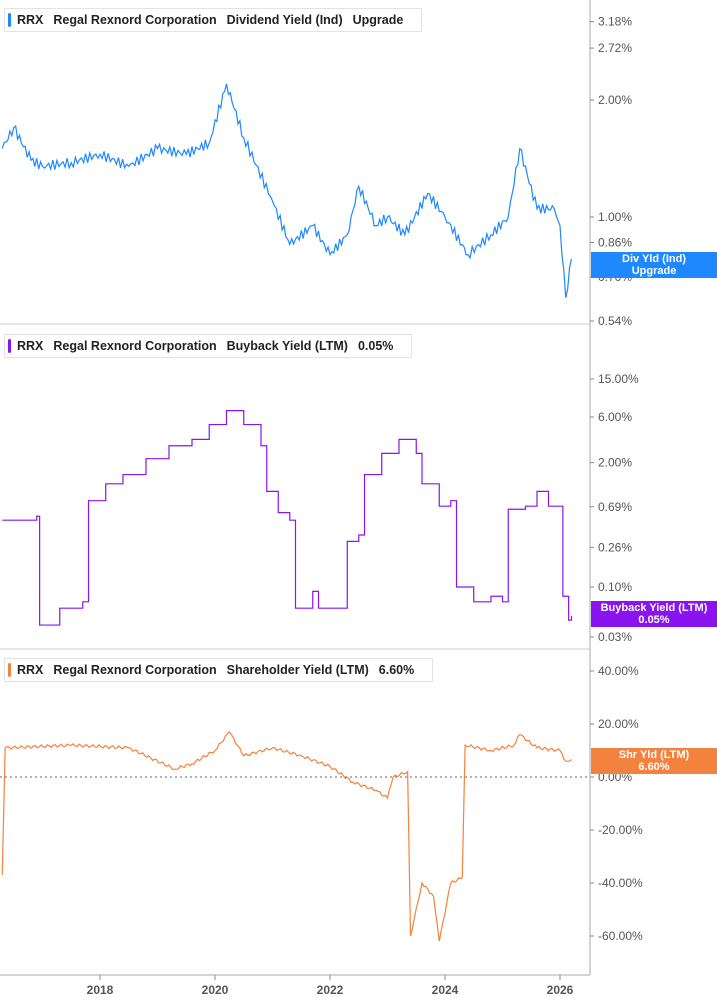  What do you see at coordinates (215, 990) in the screenshot?
I see `x-tick-label: 2020` at bounding box center [215, 990].